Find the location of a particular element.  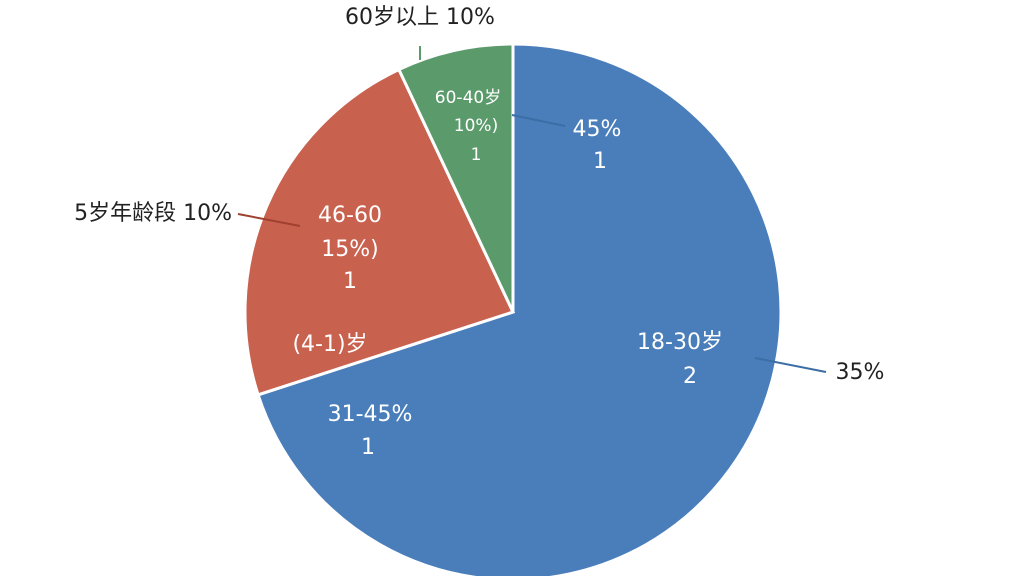

annotation: 10%) is located at coordinates (476, 126).